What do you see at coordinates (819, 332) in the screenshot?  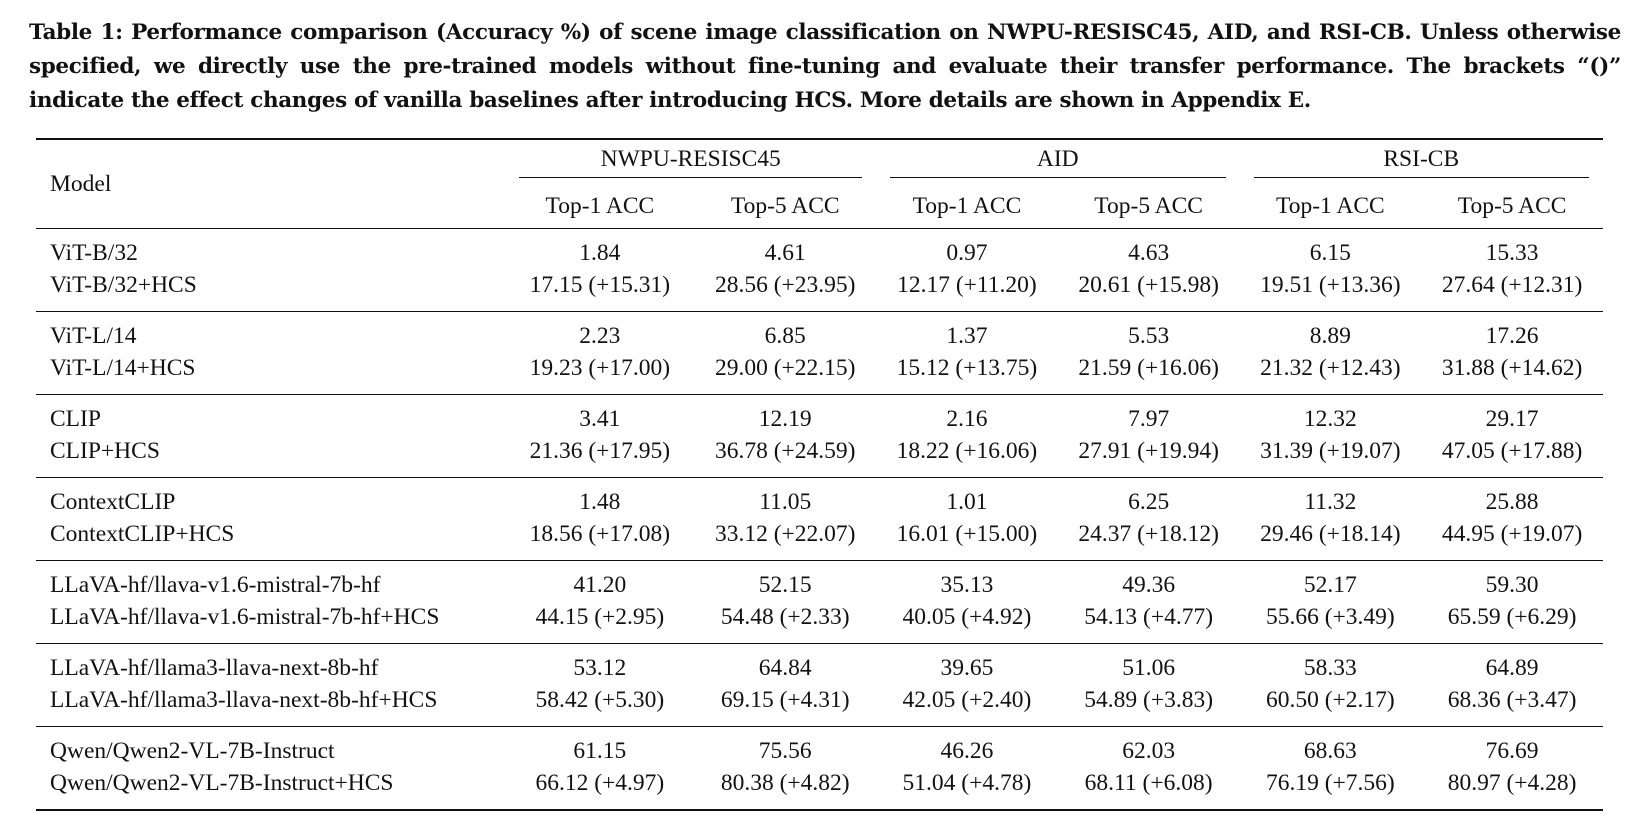 I see `table-row: ViT-L/14 2.23 6.85 1.37 5.53 8.89 17.26` at bounding box center [819, 332].